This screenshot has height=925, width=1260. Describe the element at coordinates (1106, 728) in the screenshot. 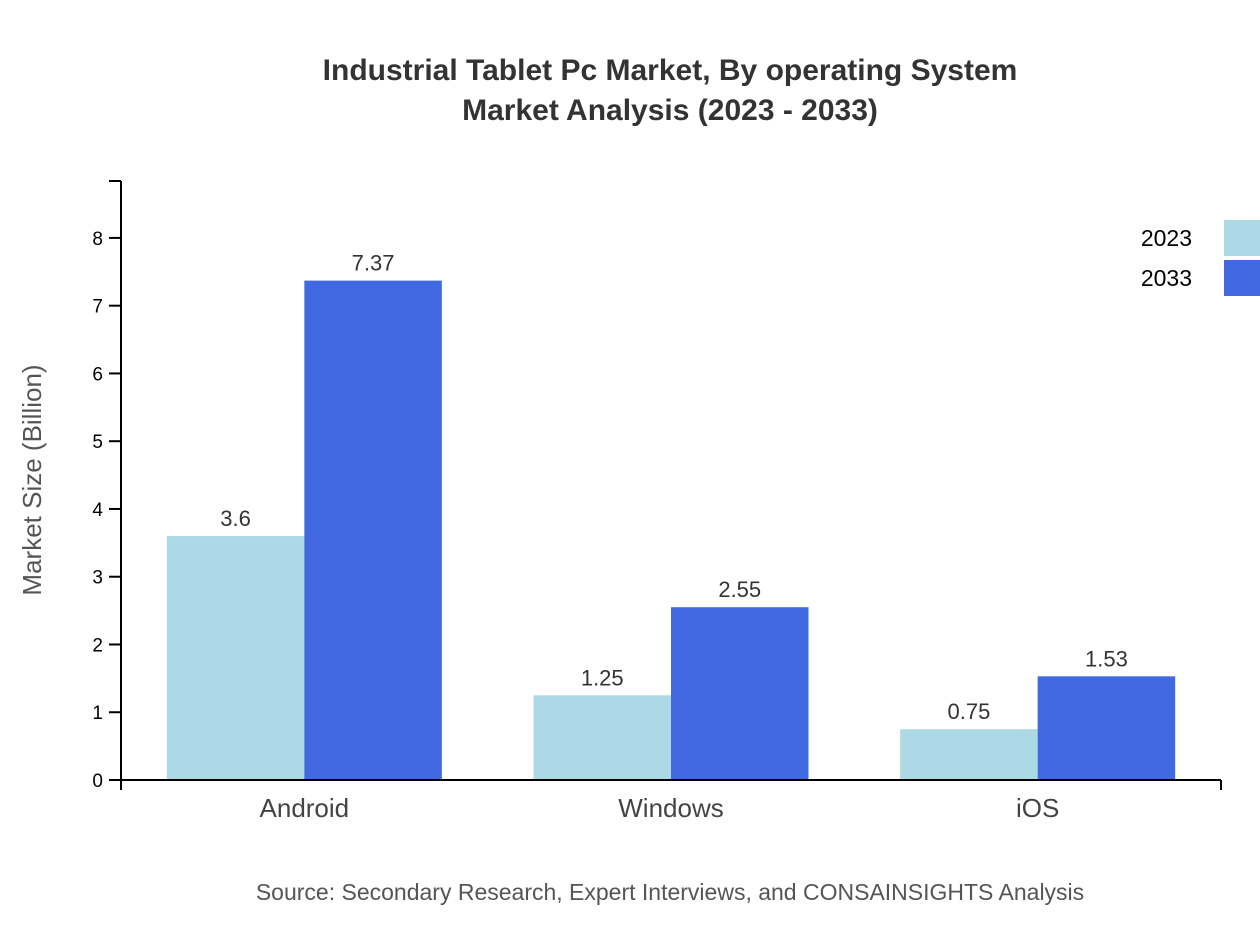

I see `bar-2033-iOS` at that location.